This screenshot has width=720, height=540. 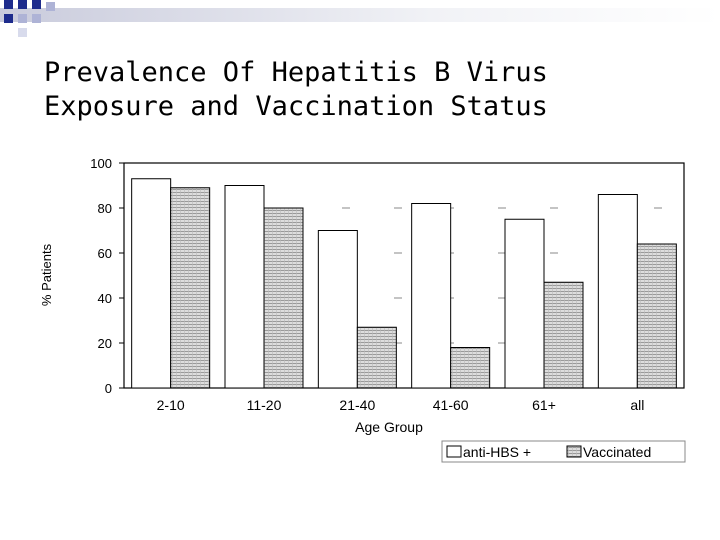 I want to click on y-tick-label: 100, so click(x=101, y=163).